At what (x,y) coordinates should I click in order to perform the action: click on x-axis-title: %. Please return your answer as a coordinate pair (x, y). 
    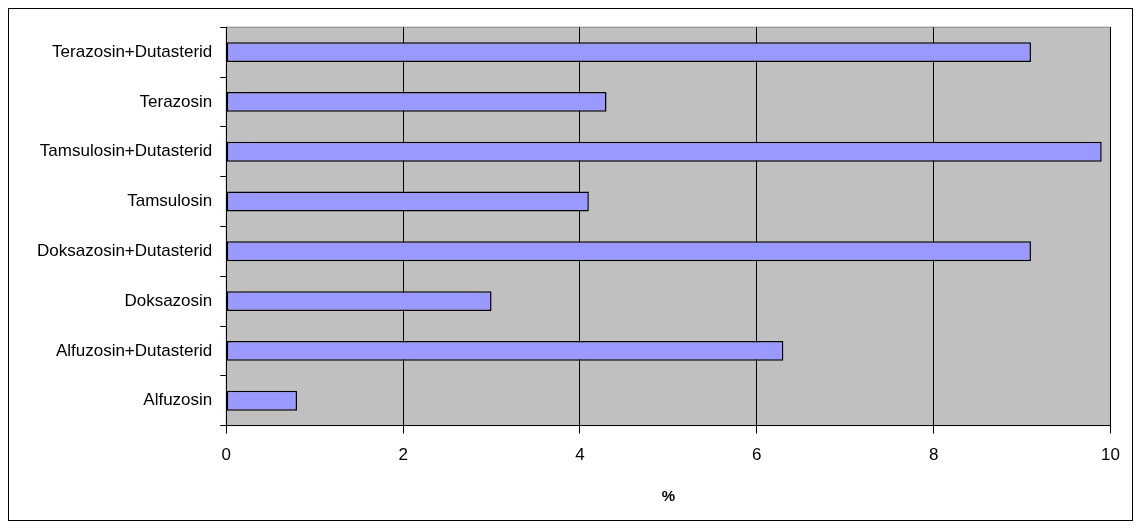
    Looking at the image, I should click on (668, 496).